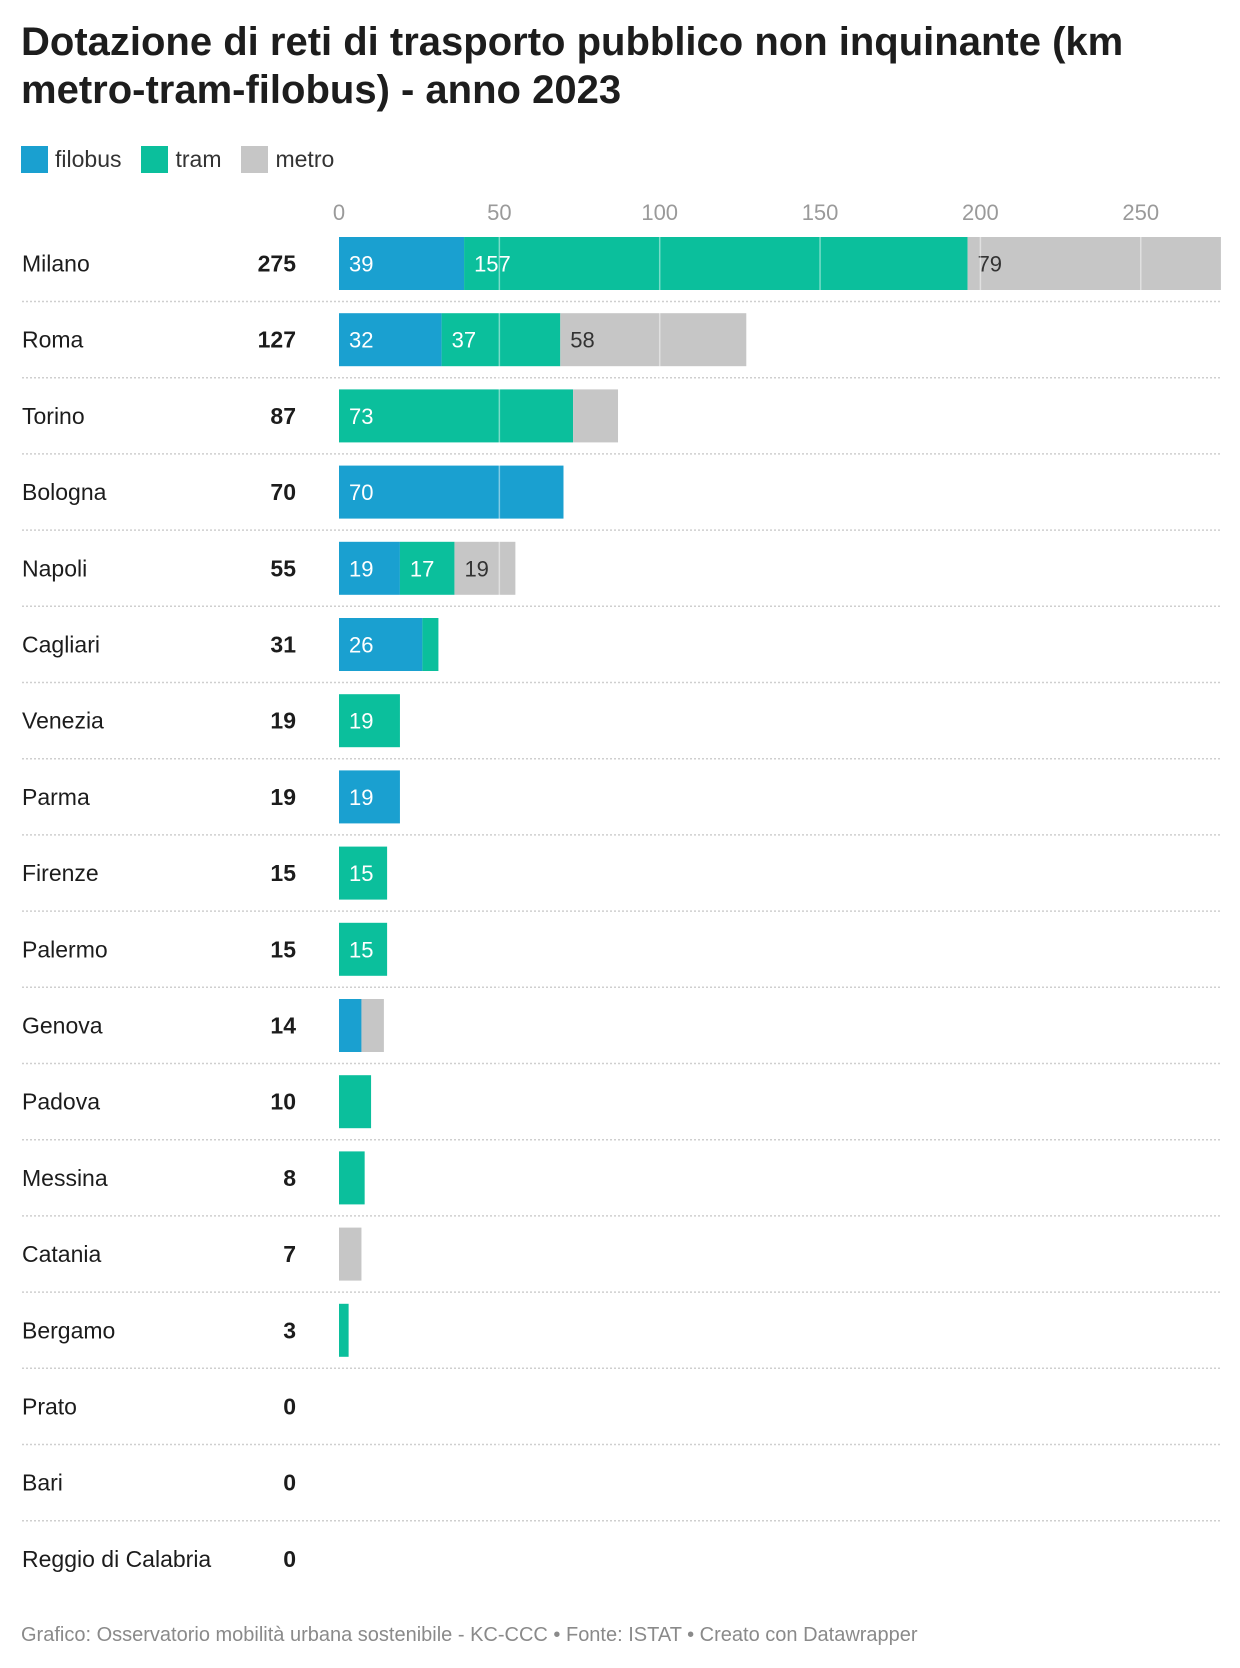  I want to click on legend-swatch-filobus, so click(34, 159).